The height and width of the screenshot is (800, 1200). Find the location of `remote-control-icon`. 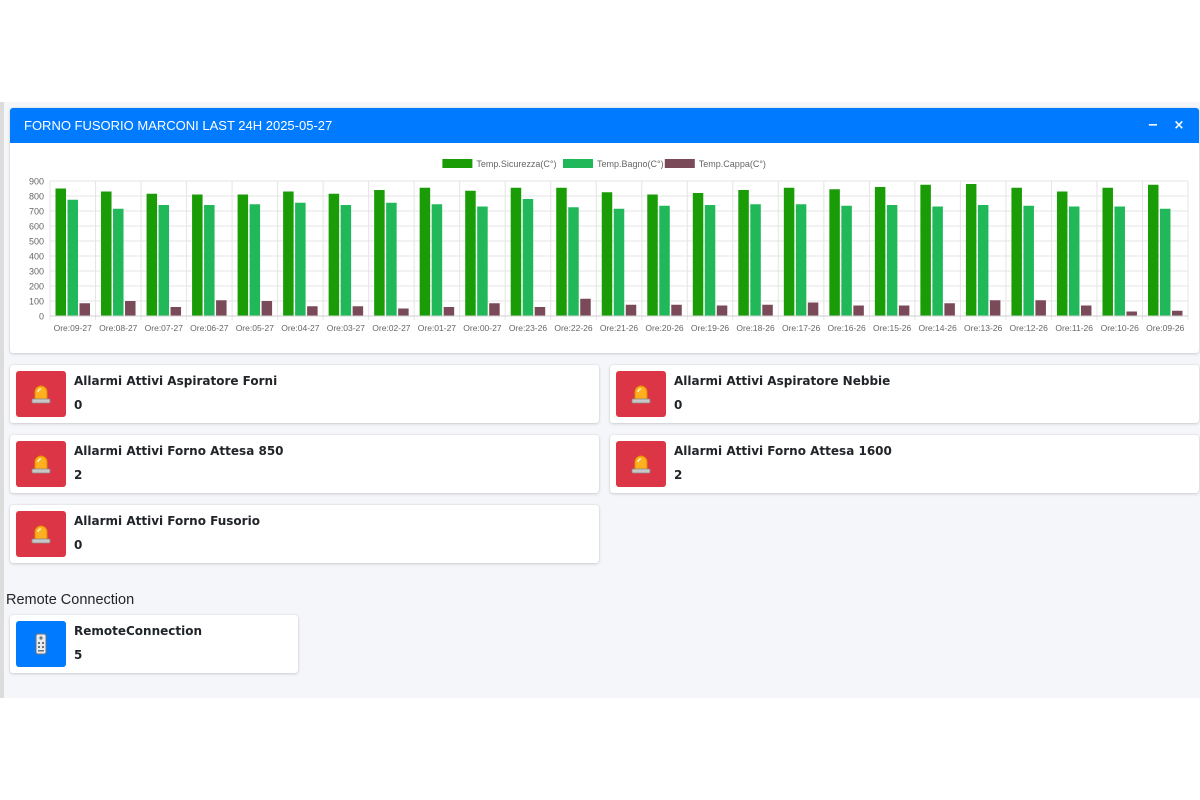

remote-control-icon is located at coordinates (41, 644).